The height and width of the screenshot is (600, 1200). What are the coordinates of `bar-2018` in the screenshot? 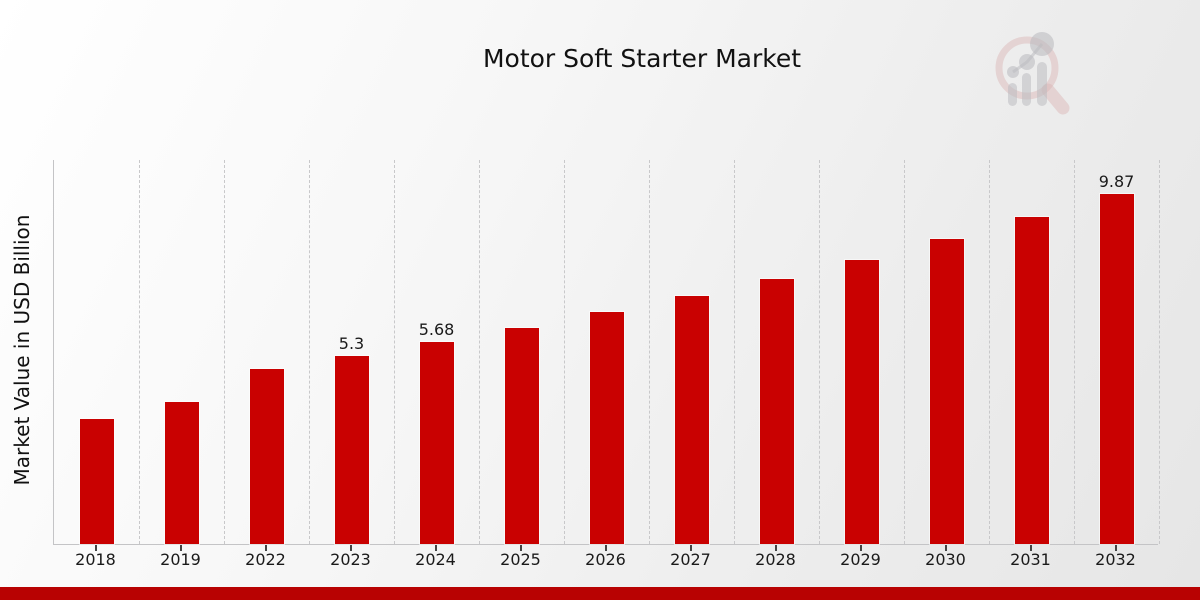 It's located at (96, 481).